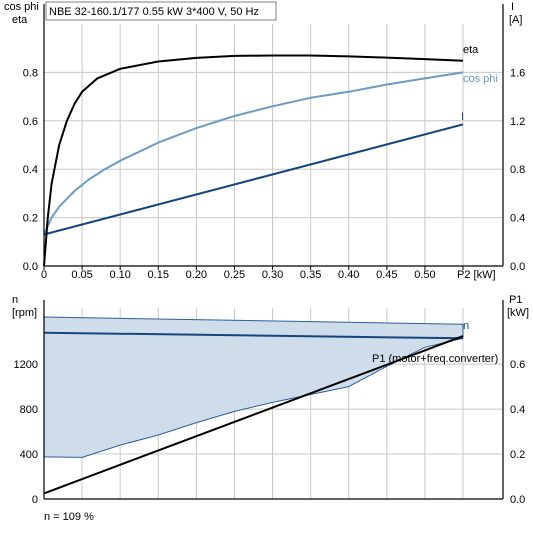 This screenshot has width=533, height=538. What do you see at coordinates (462, 117) in the screenshot?
I see `current-series-label: I` at bounding box center [462, 117].